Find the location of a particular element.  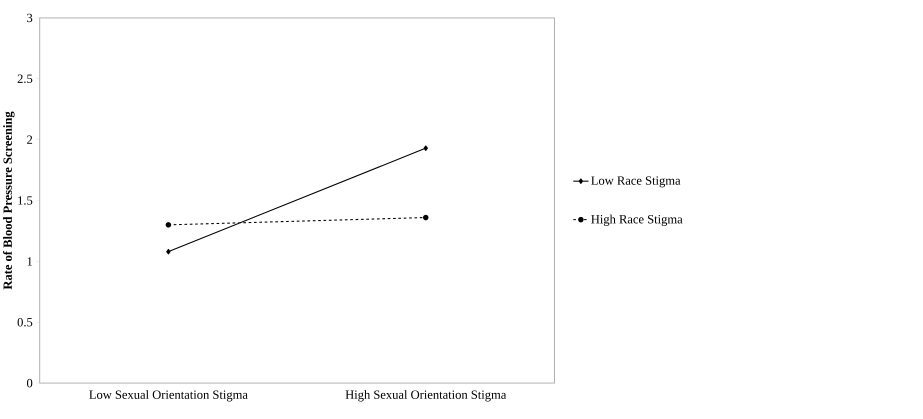

y-tick-label: 2 is located at coordinates (29, 140).